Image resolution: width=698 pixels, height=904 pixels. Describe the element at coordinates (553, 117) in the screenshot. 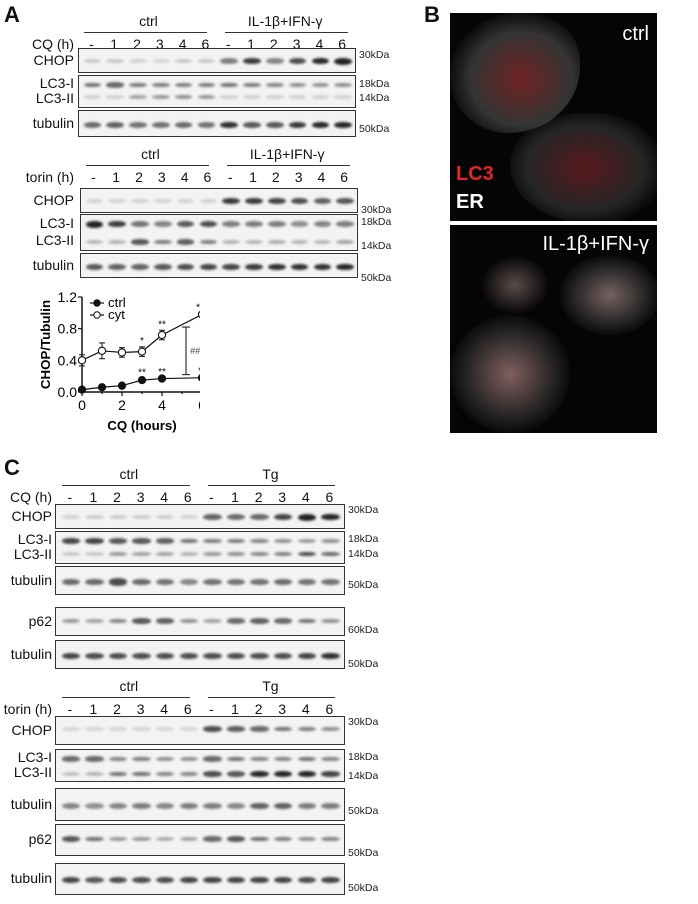

I see `micrograph-ctrl: ctrl LC3 ER` at that location.